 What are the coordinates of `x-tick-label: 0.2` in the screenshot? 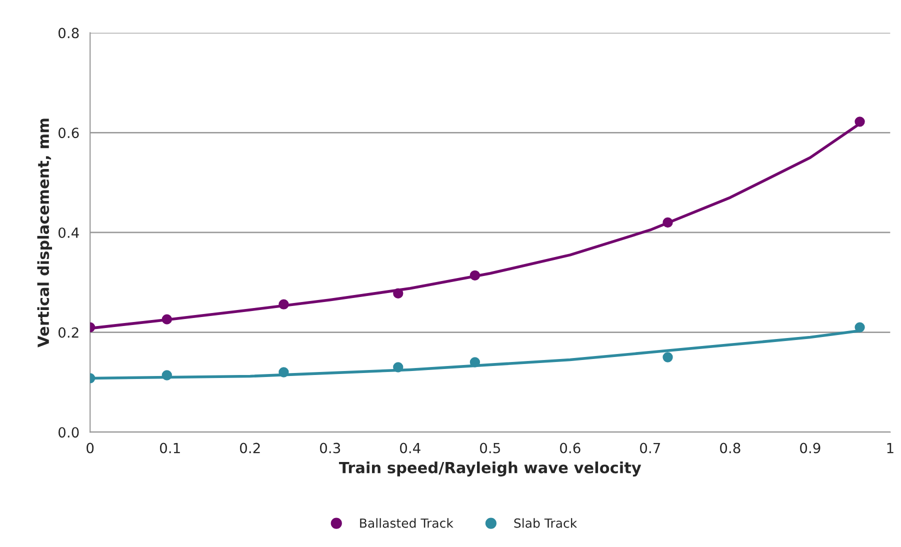 It's located at (250, 448).